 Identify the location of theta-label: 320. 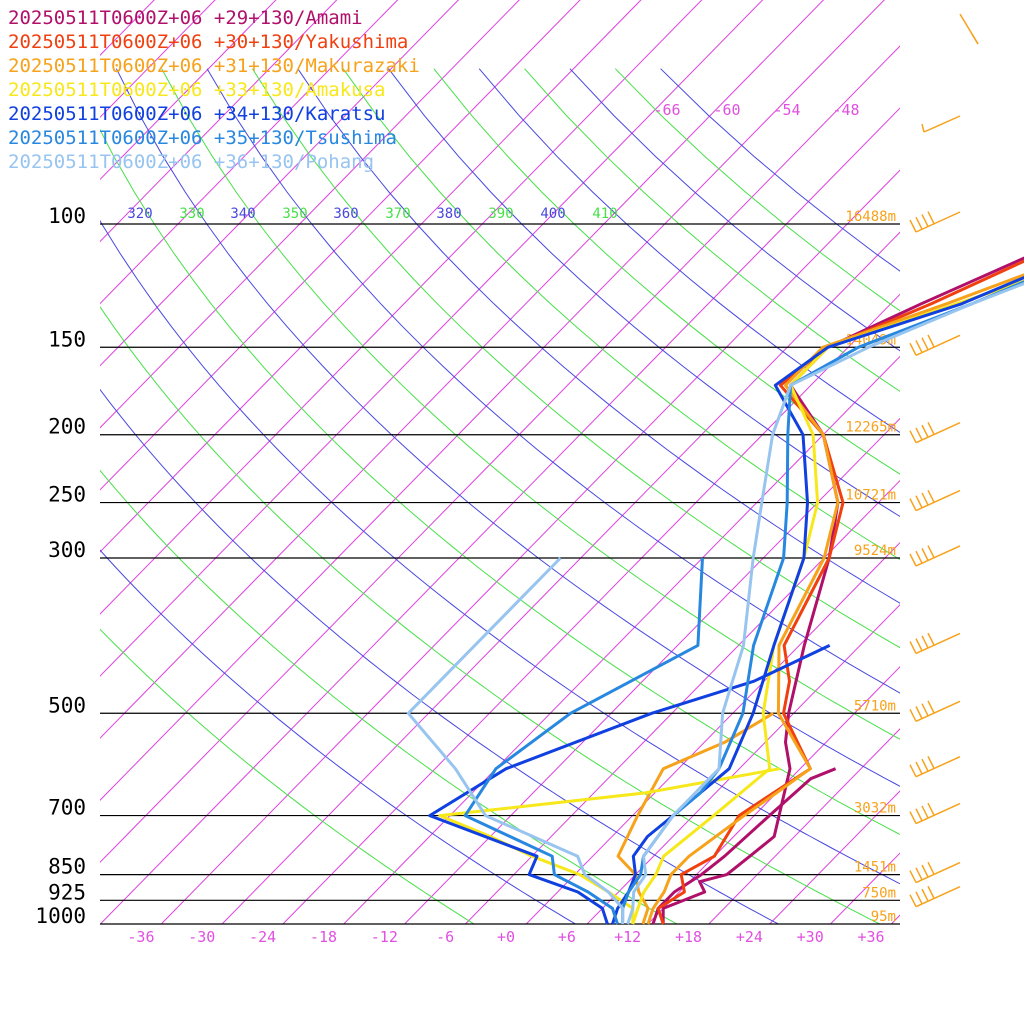
(139, 214).